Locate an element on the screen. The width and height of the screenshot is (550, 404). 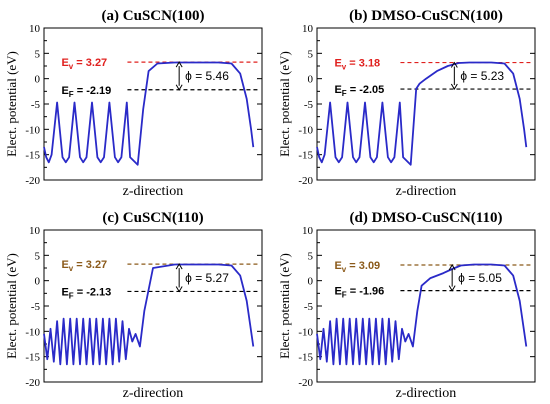
fermi-level-label: EF = -2.19 is located at coordinates (86, 92).